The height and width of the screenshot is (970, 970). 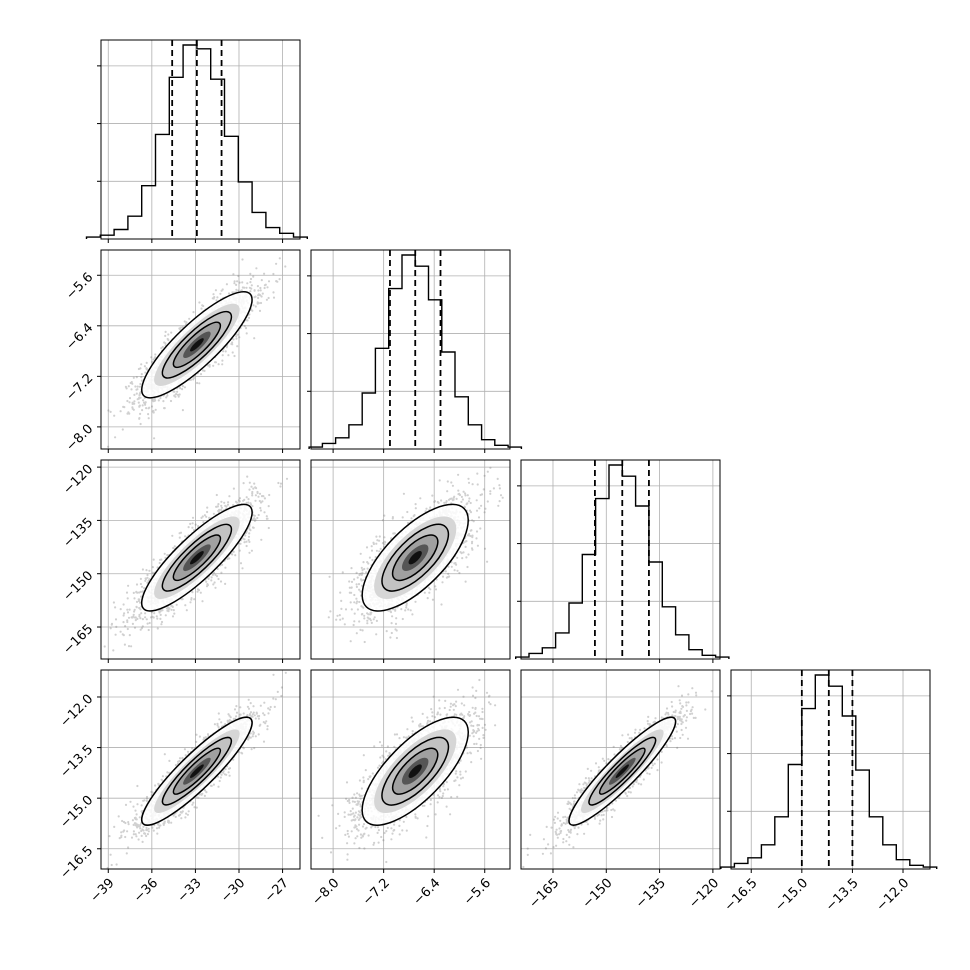 I want to click on x-tick-label: −39, so click(x=103, y=891).